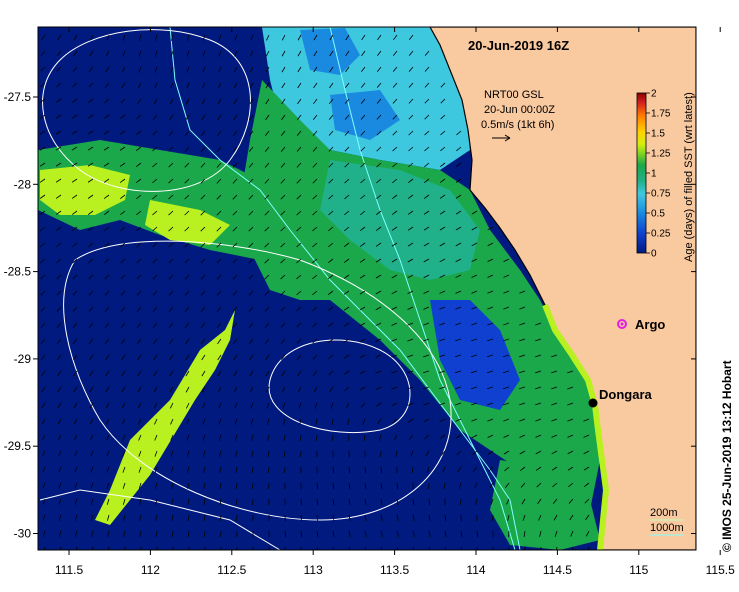 This screenshot has width=739, height=592. Describe the element at coordinates (667, 528) in the screenshot. I see `depth-legend-1000m: 1000m` at that location.